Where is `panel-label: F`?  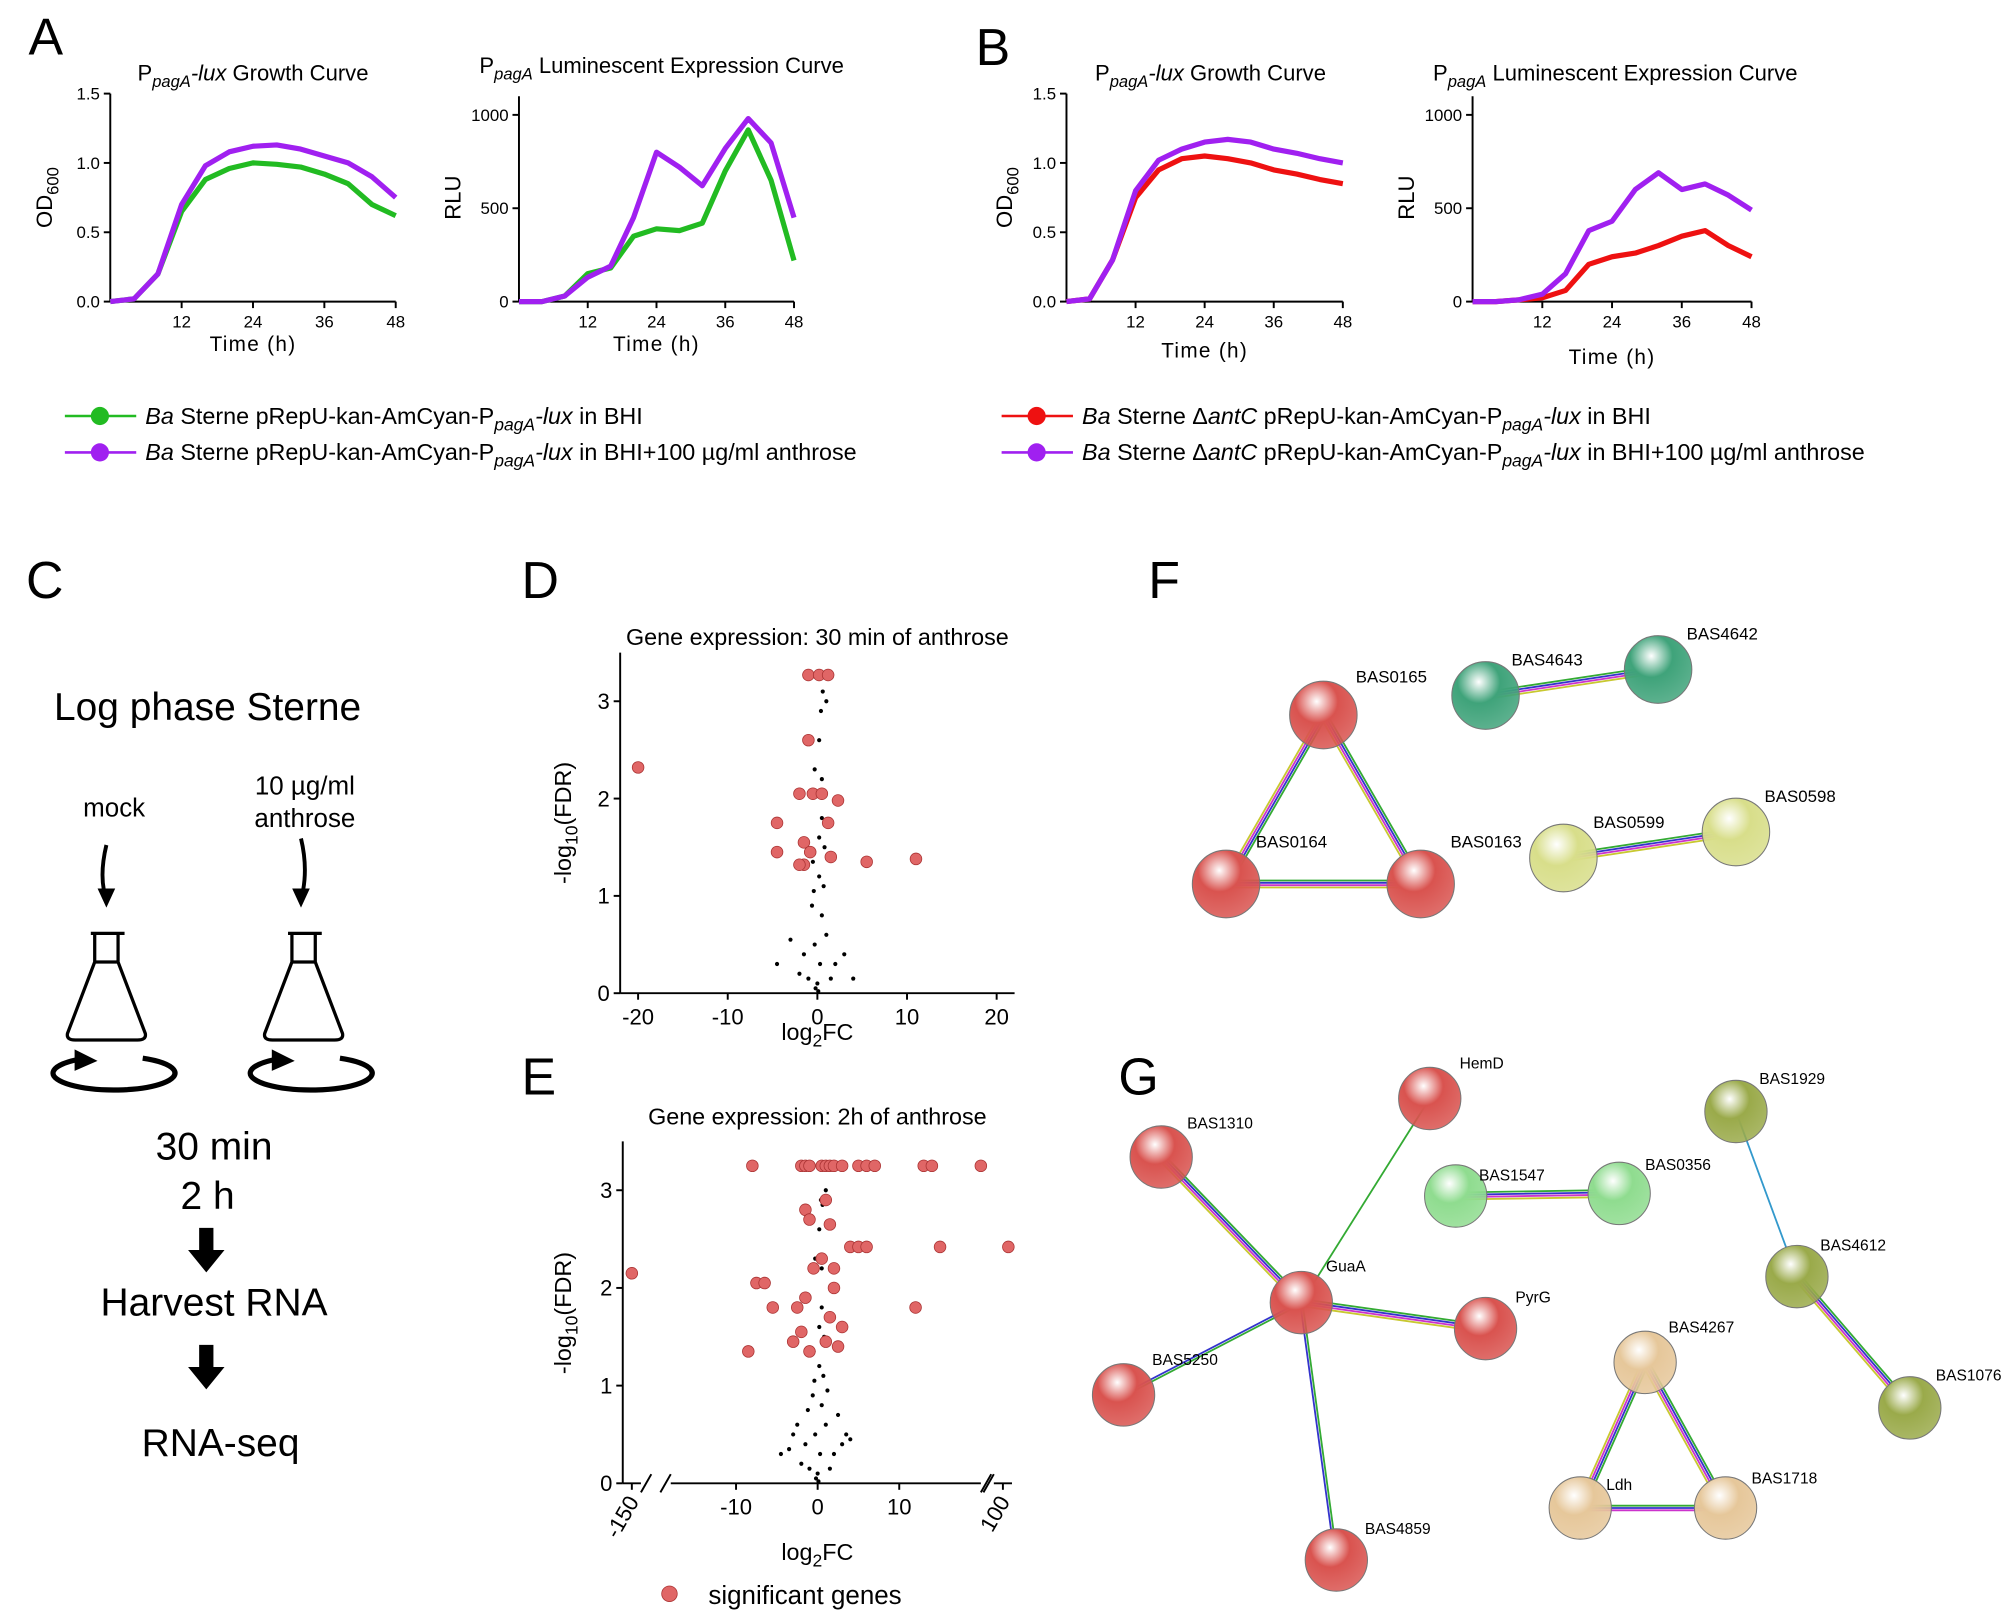 panel-label: F is located at coordinates (1164, 581).